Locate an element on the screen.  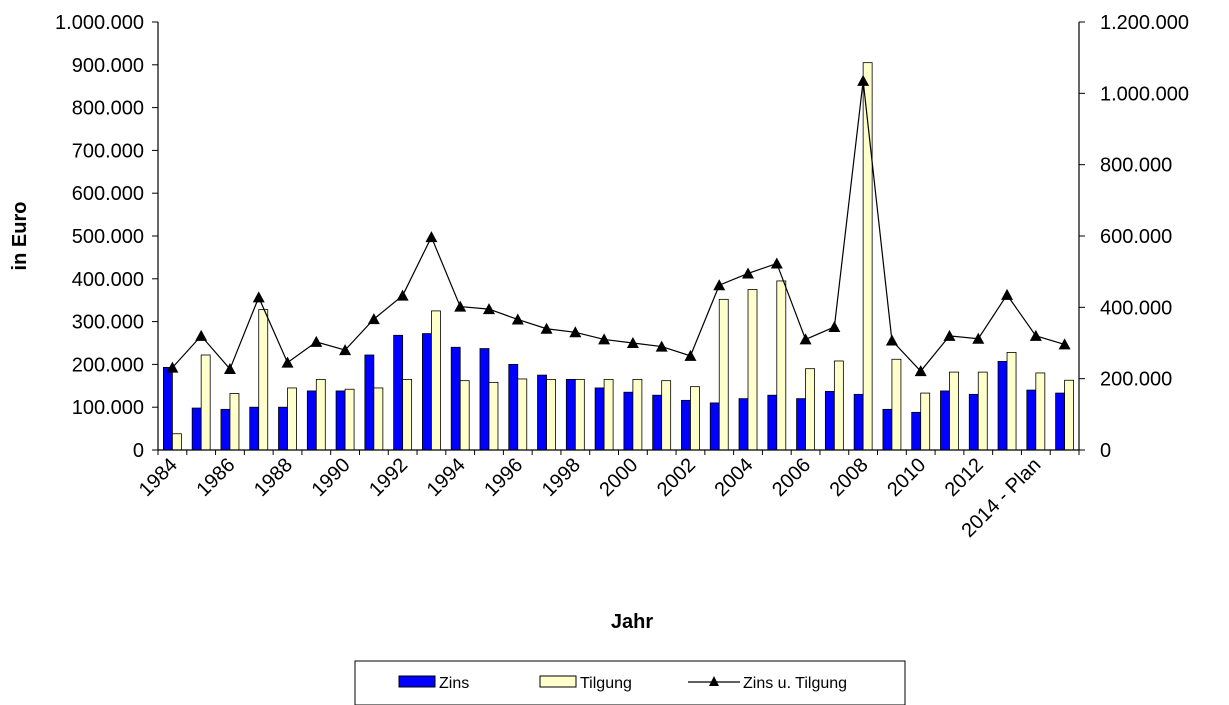
x-tick-label: 1994 is located at coordinates (446, 477).